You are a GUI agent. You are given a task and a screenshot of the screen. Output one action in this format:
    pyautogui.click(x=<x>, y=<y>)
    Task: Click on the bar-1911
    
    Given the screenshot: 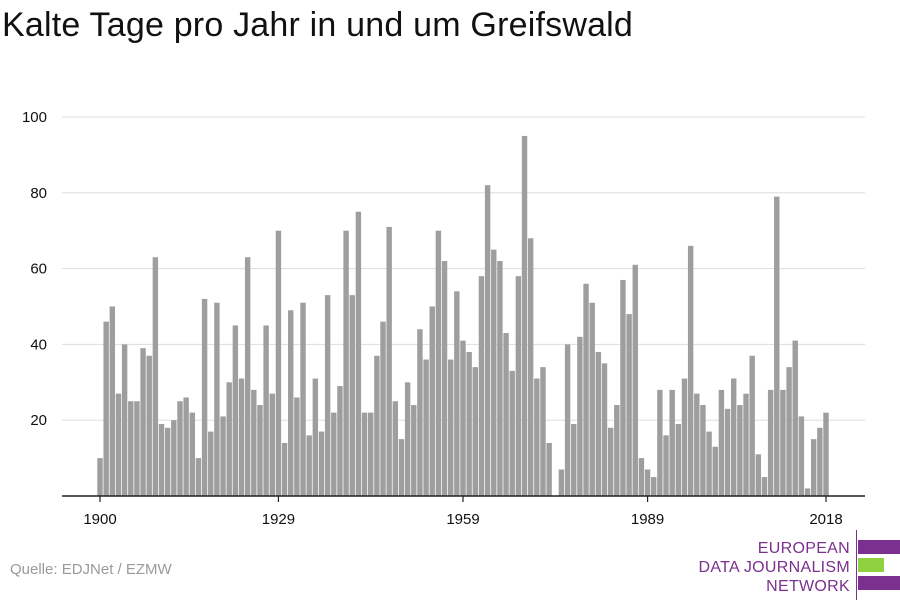 What is the action you would take?
    pyautogui.click(x=167, y=461)
    